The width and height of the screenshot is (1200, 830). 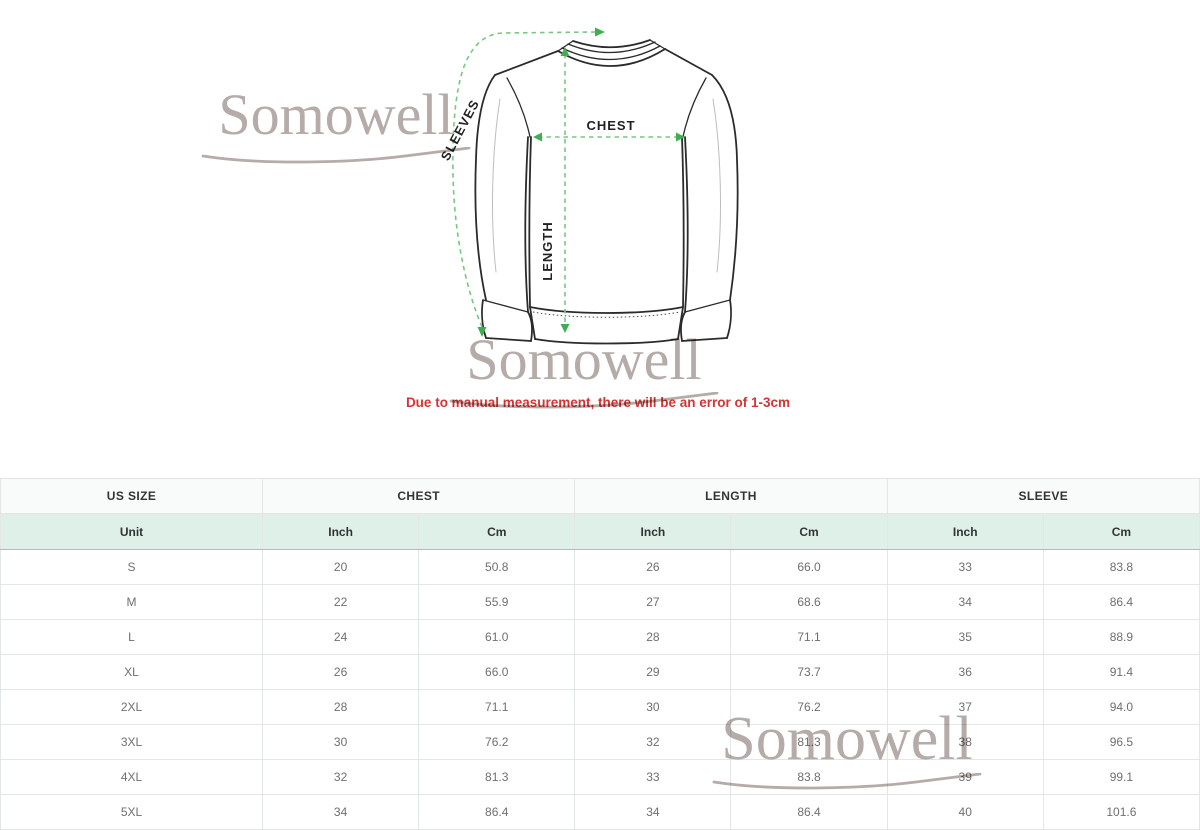 I want to click on size-cell: 36, so click(x=965, y=672).